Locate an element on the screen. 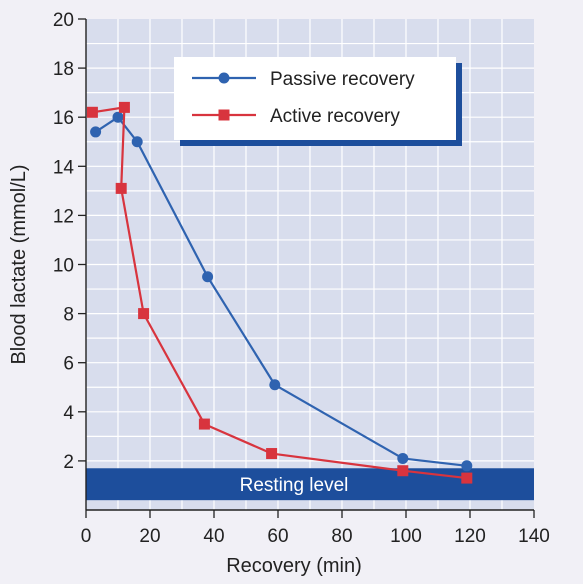  y-tick-label: 4 is located at coordinates (68, 413).